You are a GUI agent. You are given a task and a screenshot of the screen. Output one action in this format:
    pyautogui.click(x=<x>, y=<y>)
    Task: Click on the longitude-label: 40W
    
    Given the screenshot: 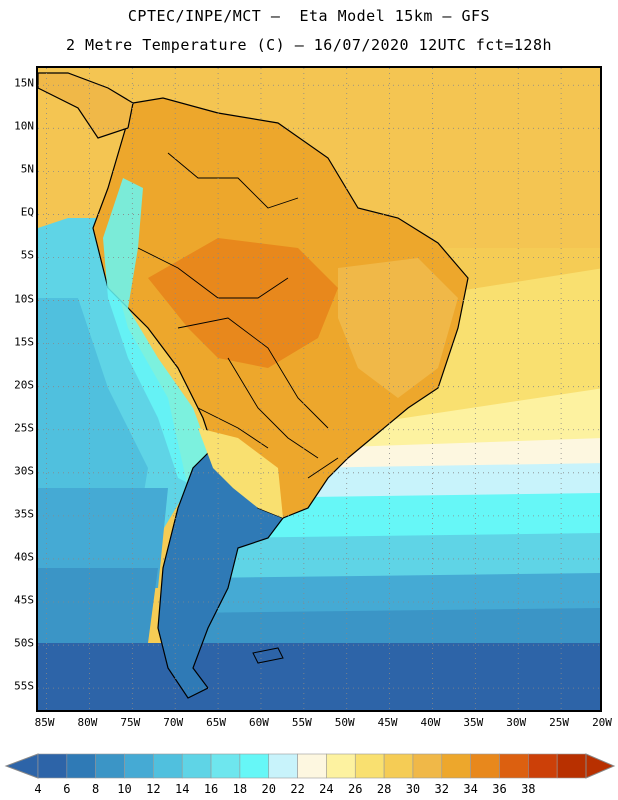 What is the action you would take?
    pyautogui.click(x=430, y=722)
    